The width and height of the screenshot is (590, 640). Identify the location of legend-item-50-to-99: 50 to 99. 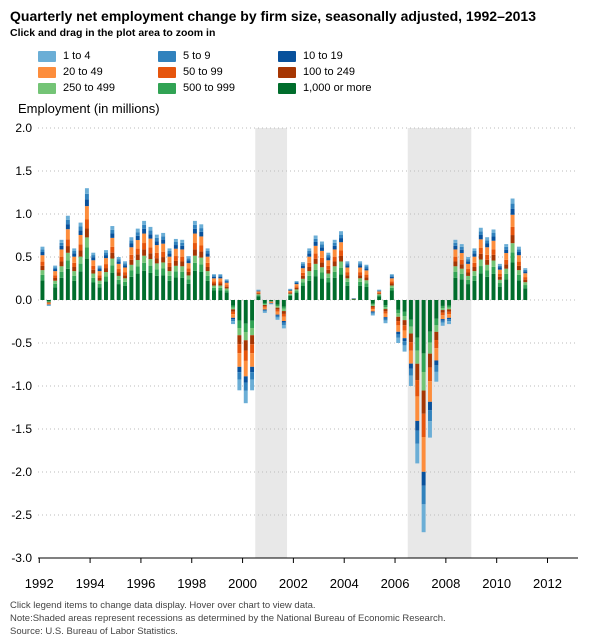
(190, 72).